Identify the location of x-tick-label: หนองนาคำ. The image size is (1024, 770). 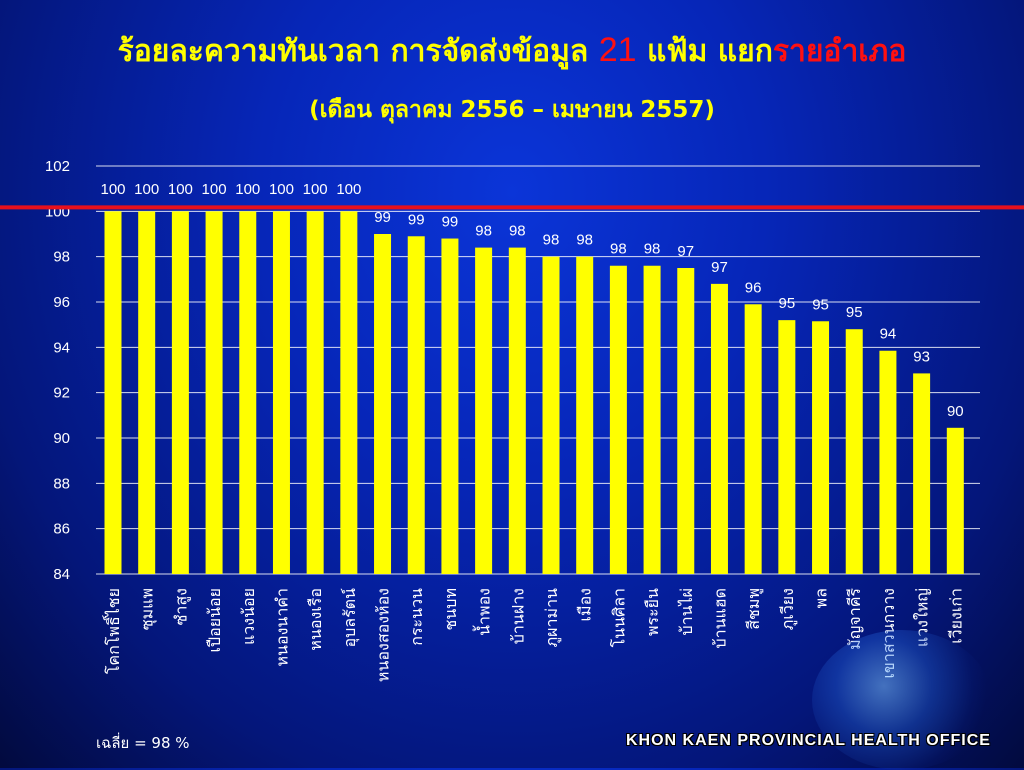
(281, 627).